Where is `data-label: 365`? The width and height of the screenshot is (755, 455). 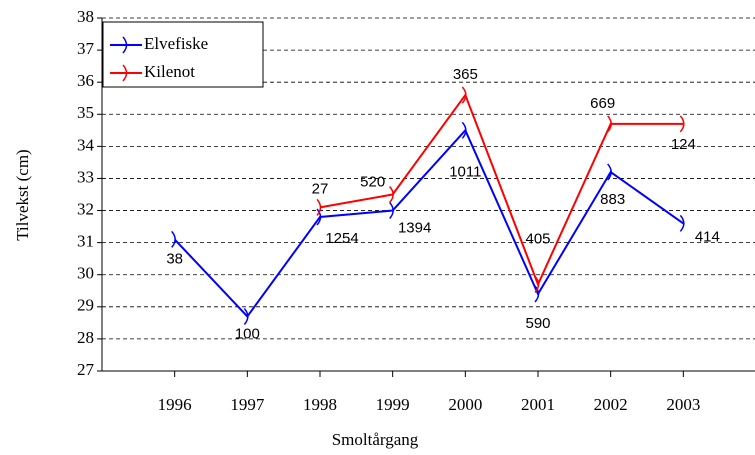 data-label: 365 is located at coordinates (465, 74).